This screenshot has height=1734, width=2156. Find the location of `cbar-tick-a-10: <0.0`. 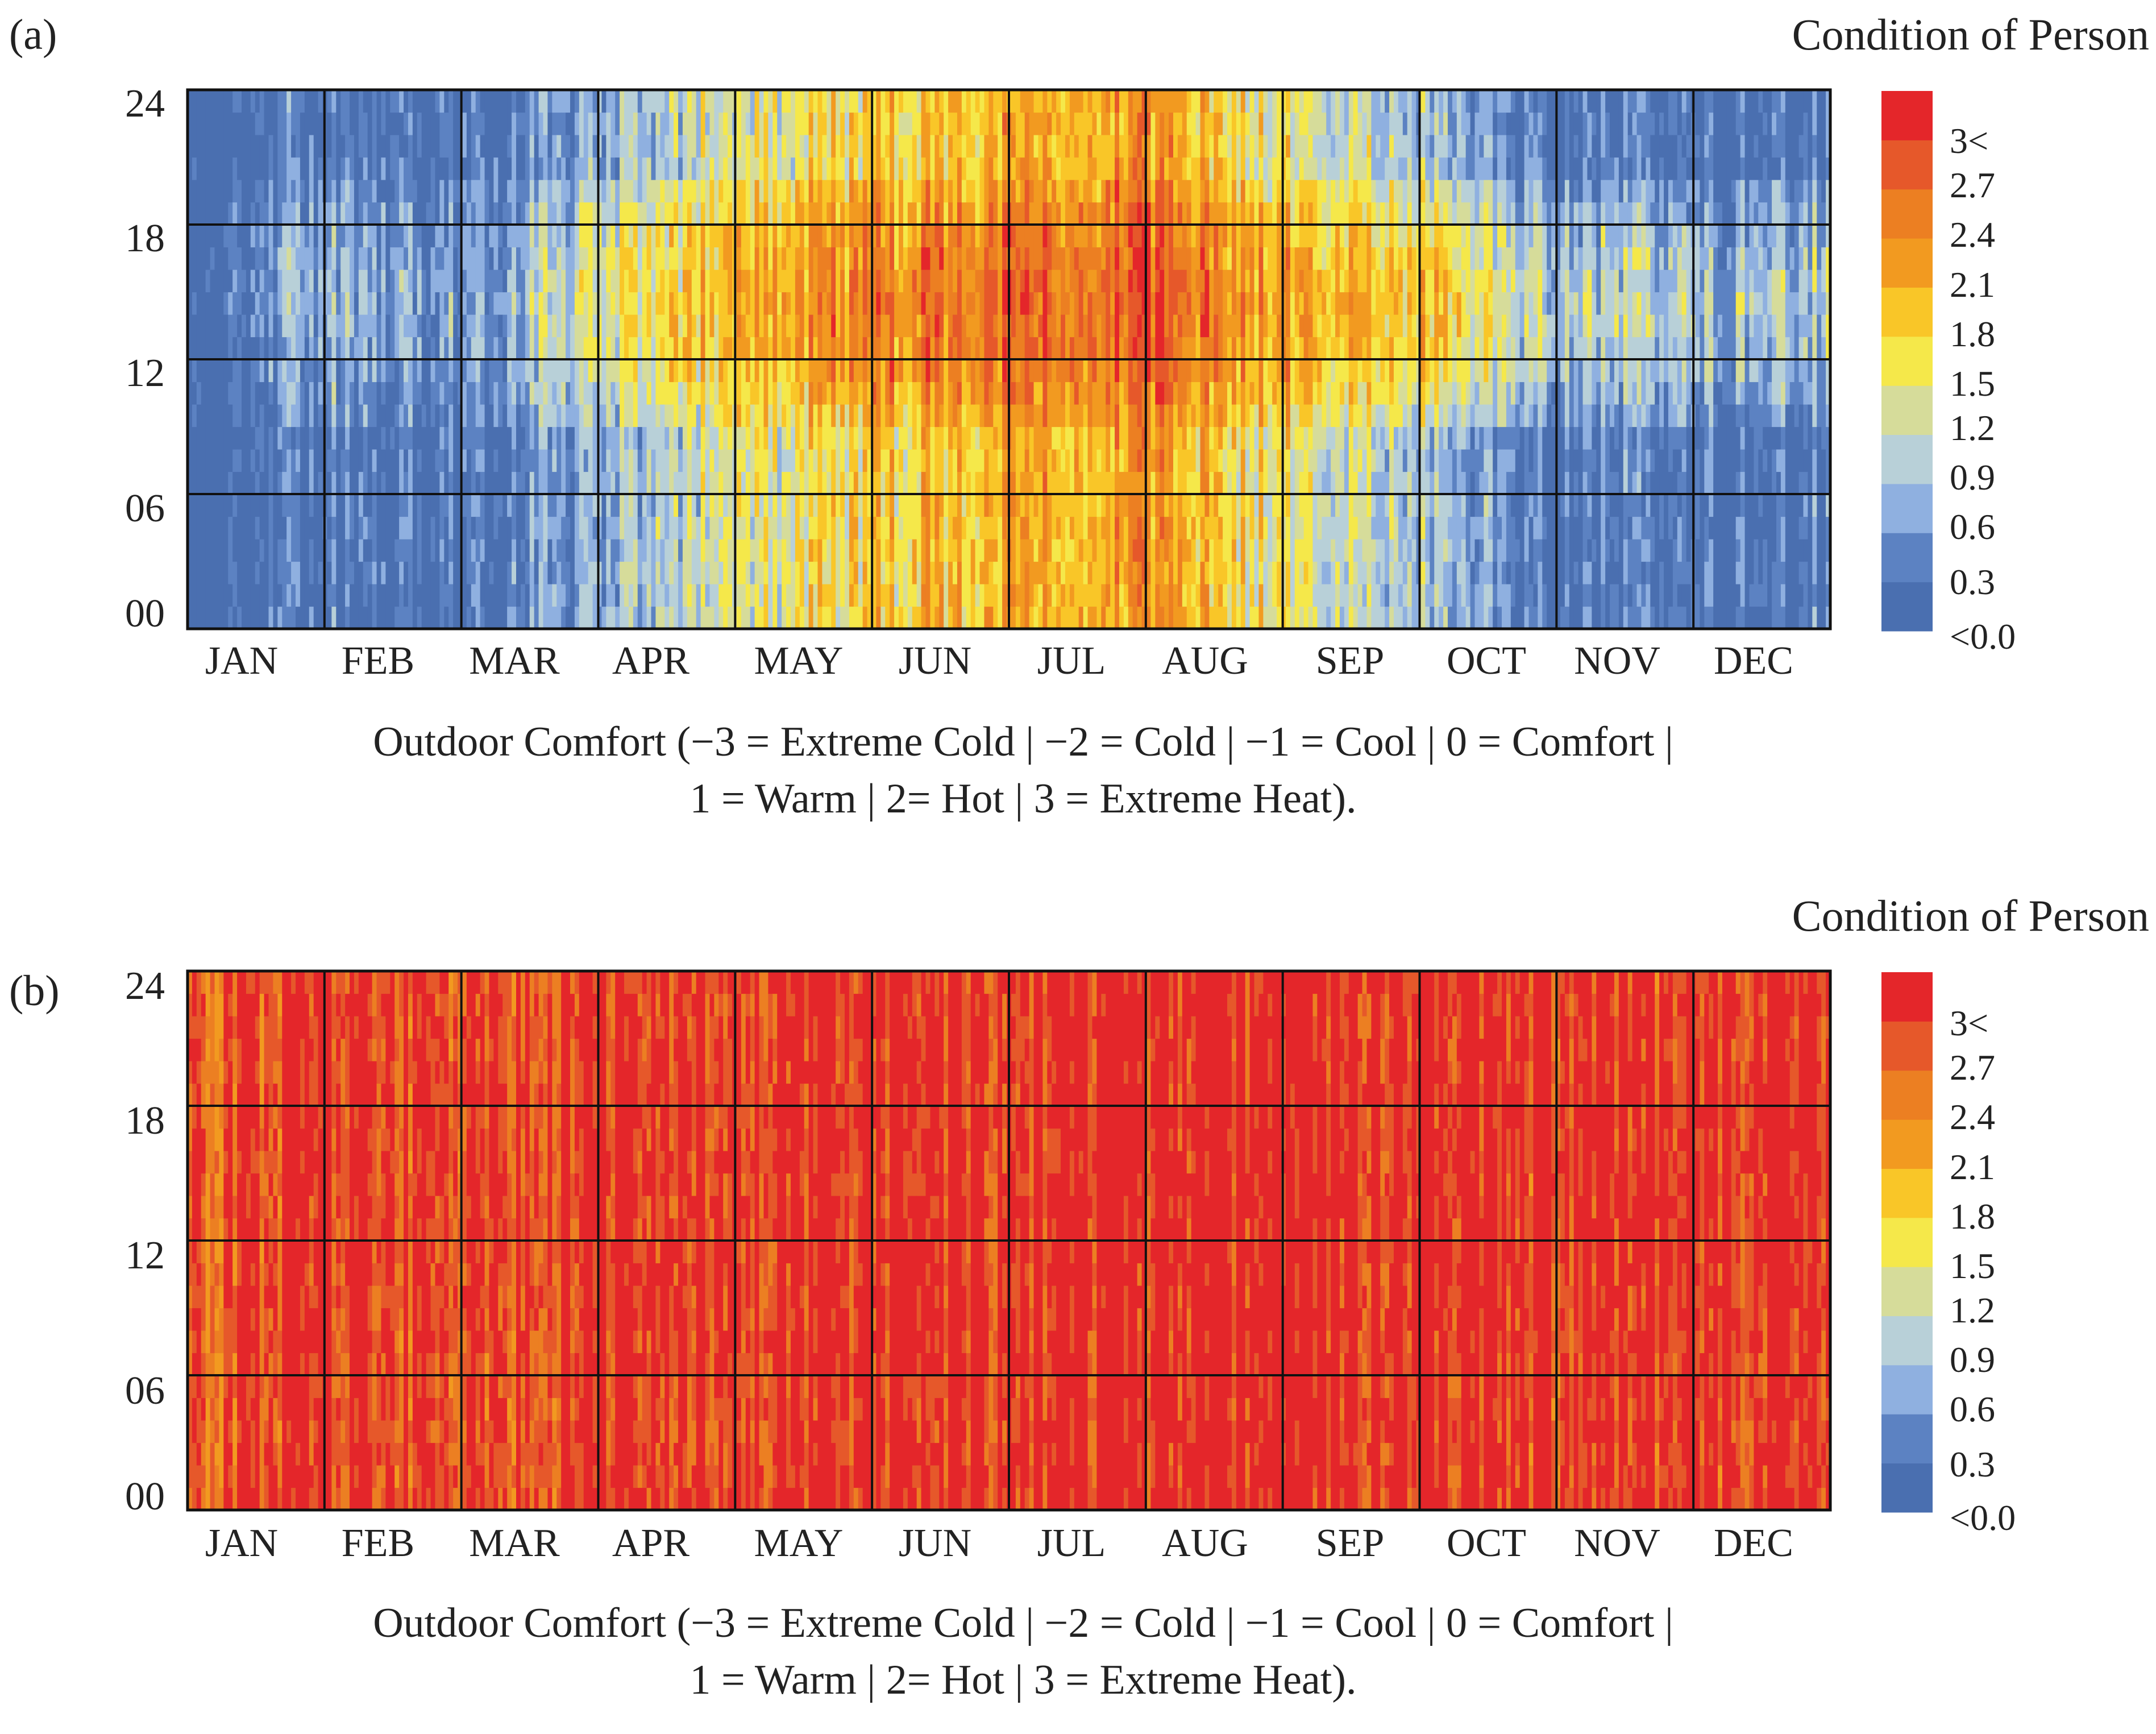

cbar-tick-a-10: <0.0 is located at coordinates (1983, 637).